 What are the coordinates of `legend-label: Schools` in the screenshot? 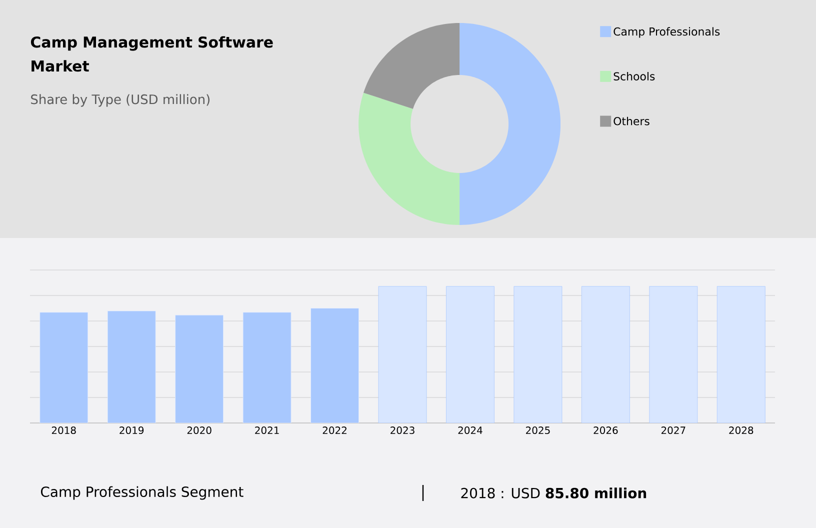 It's located at (634, 76).